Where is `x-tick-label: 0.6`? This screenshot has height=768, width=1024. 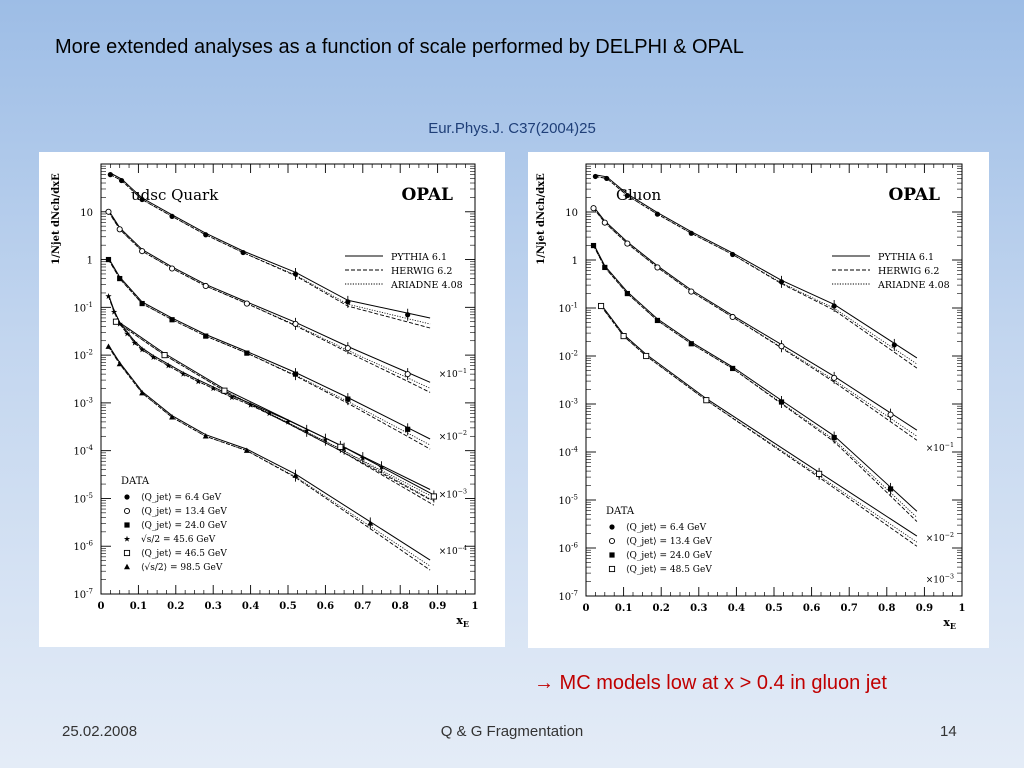 x-tick-label: 0.6 is located at coordinates (811, 608).